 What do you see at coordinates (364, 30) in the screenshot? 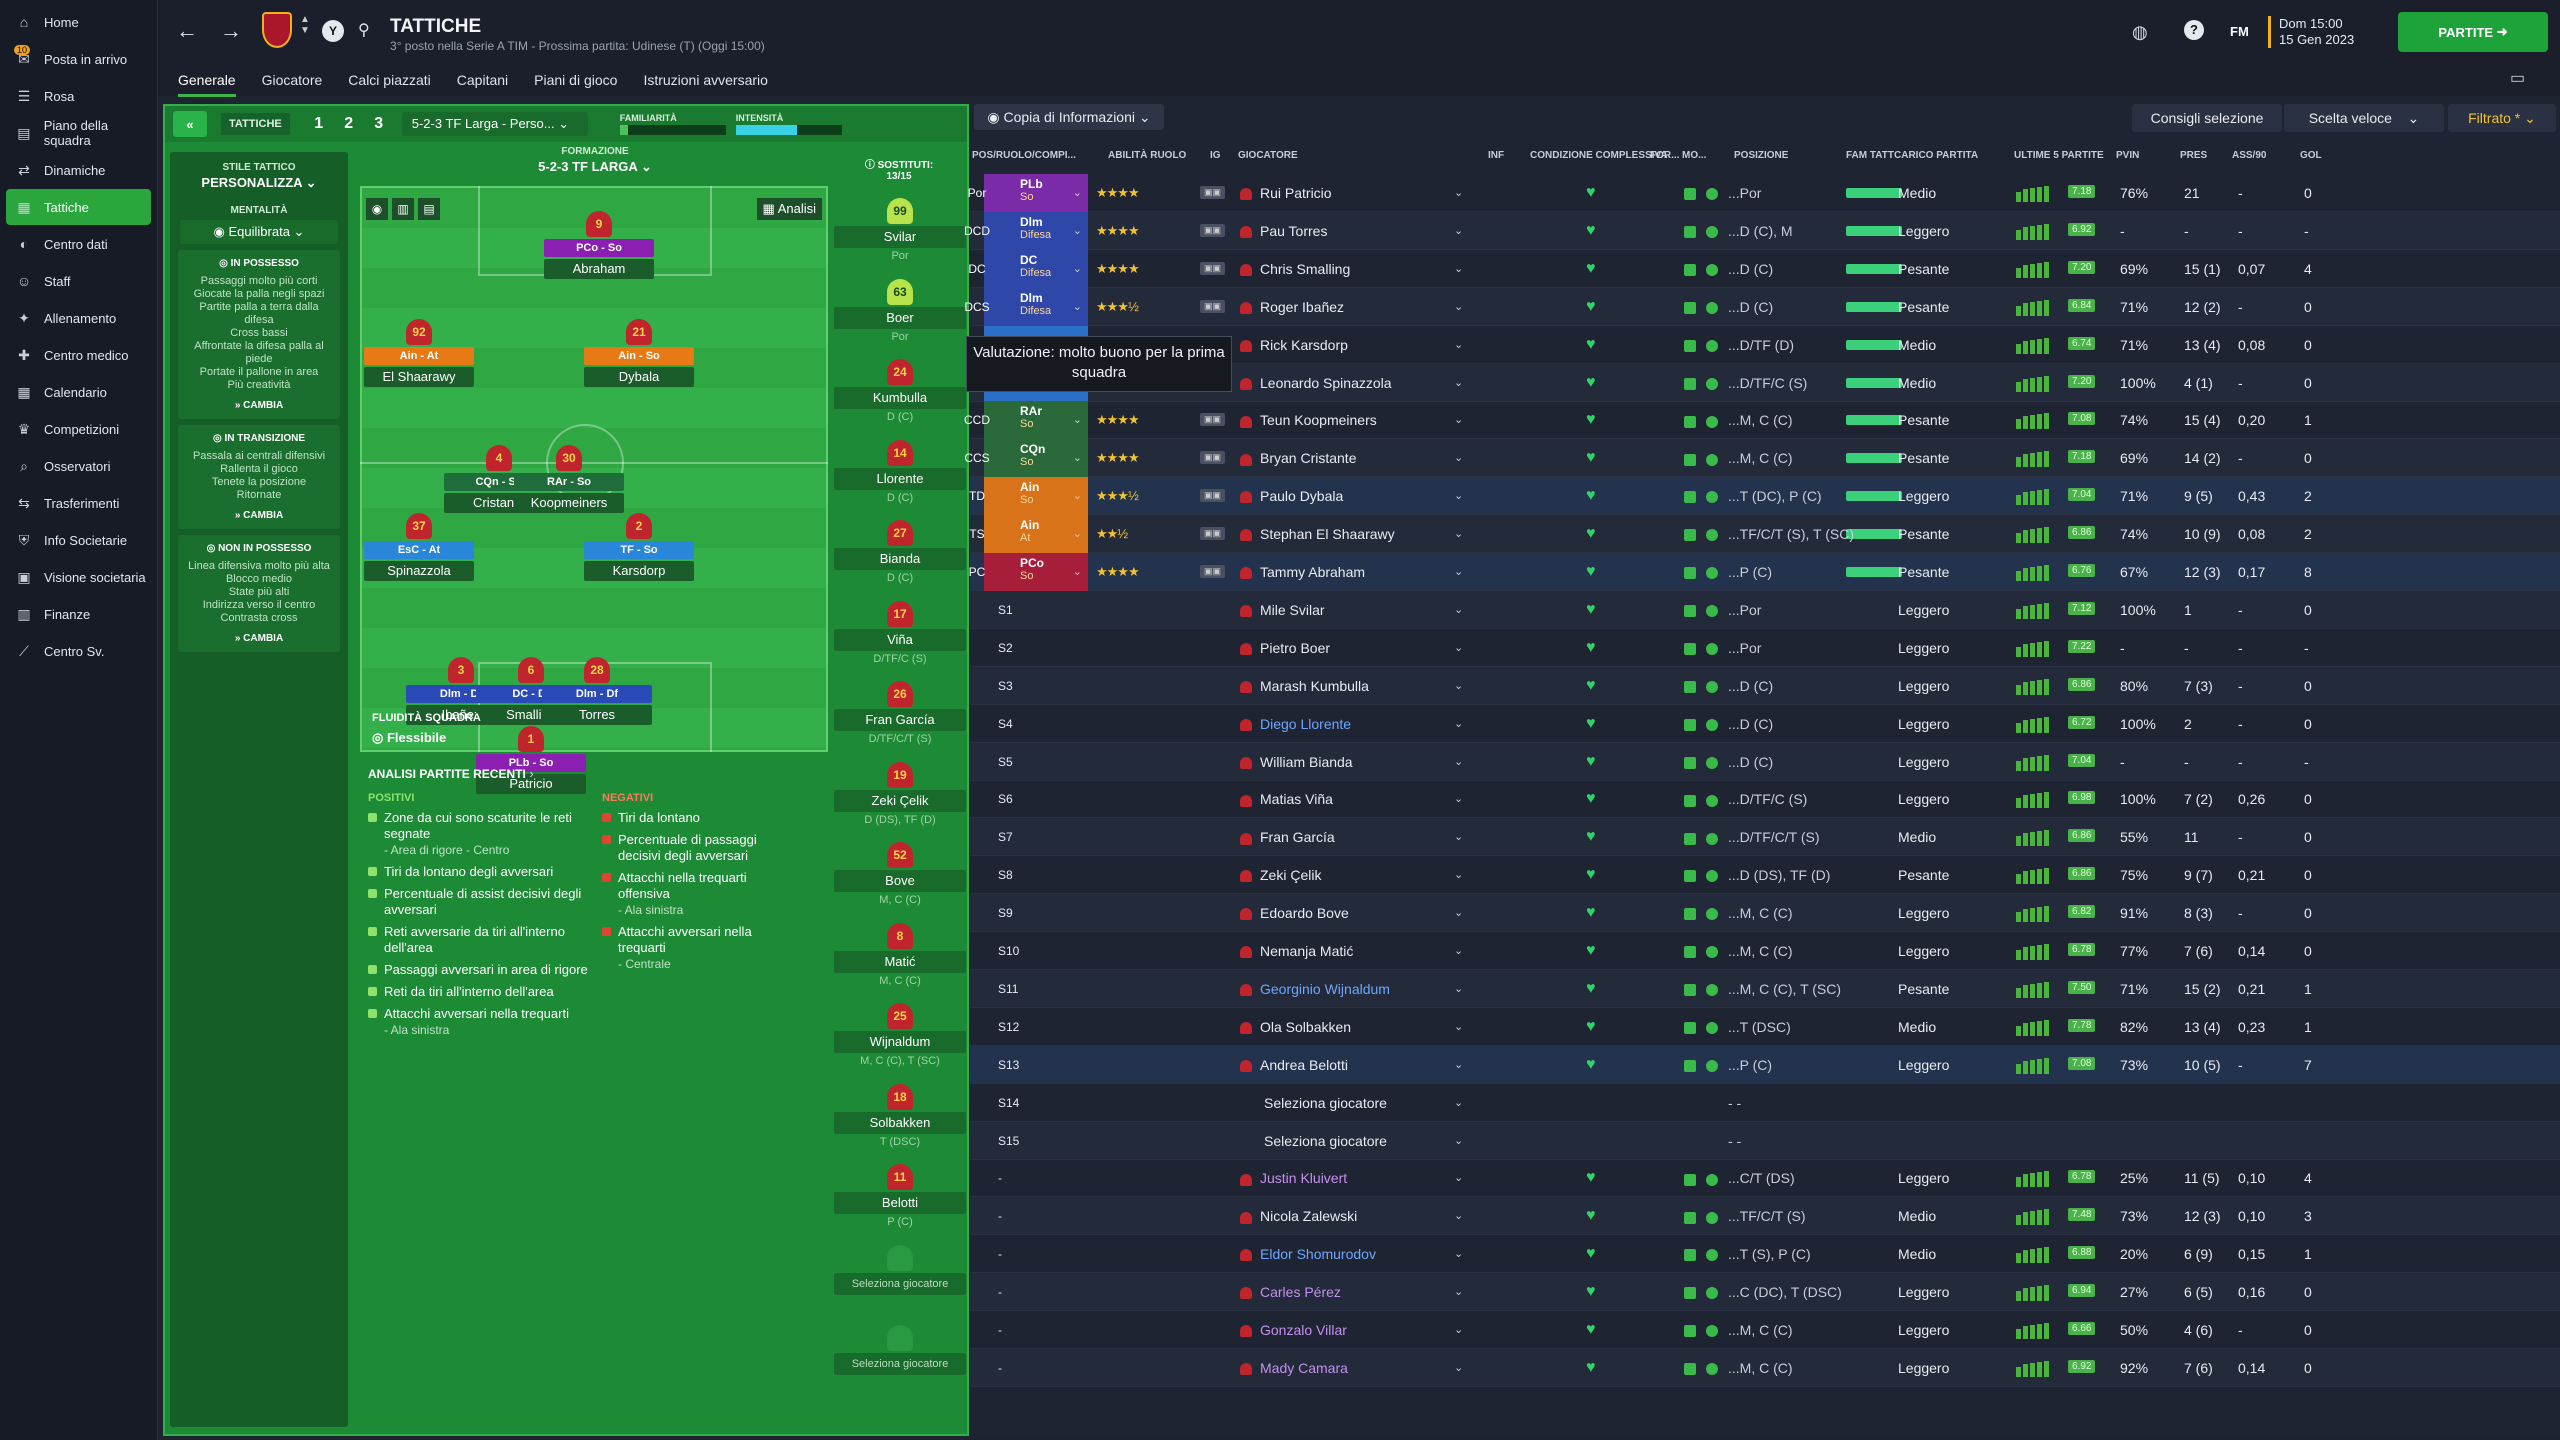
I see `search-icon: ⚲` at bounding box center [364, 30].